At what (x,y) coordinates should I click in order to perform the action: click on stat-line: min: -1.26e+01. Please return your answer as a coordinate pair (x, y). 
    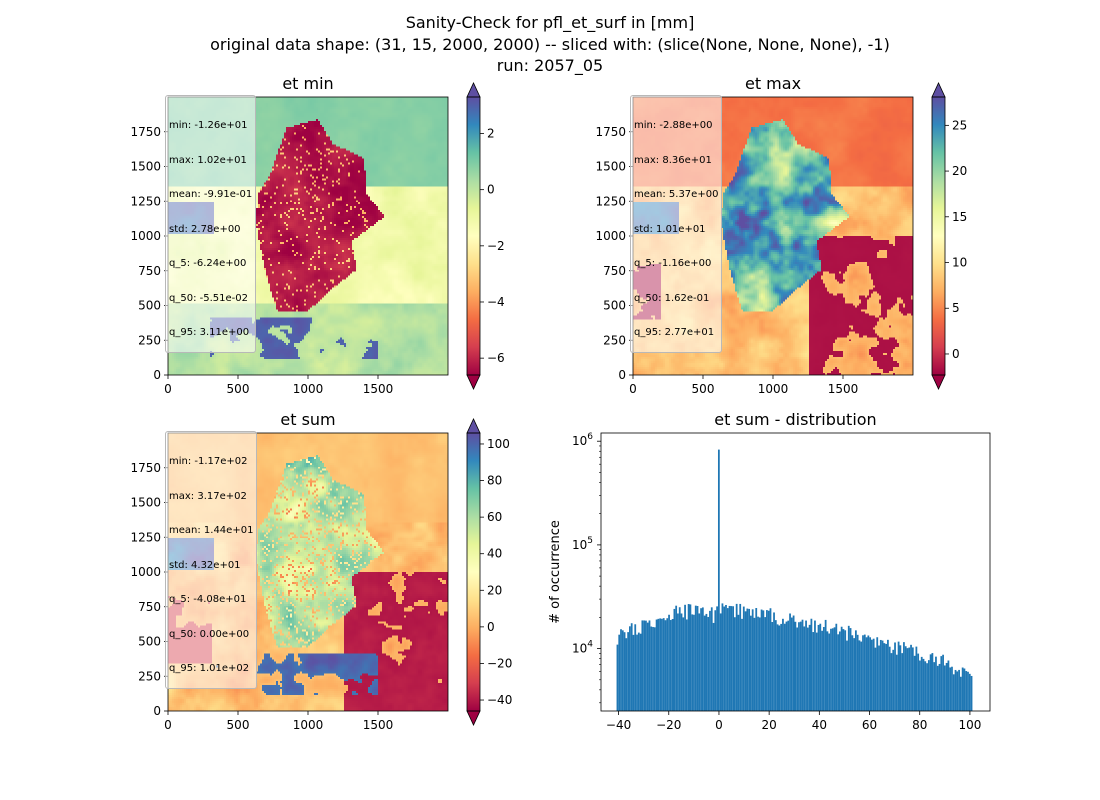
    Looking at the image, I should click on (208, 125).